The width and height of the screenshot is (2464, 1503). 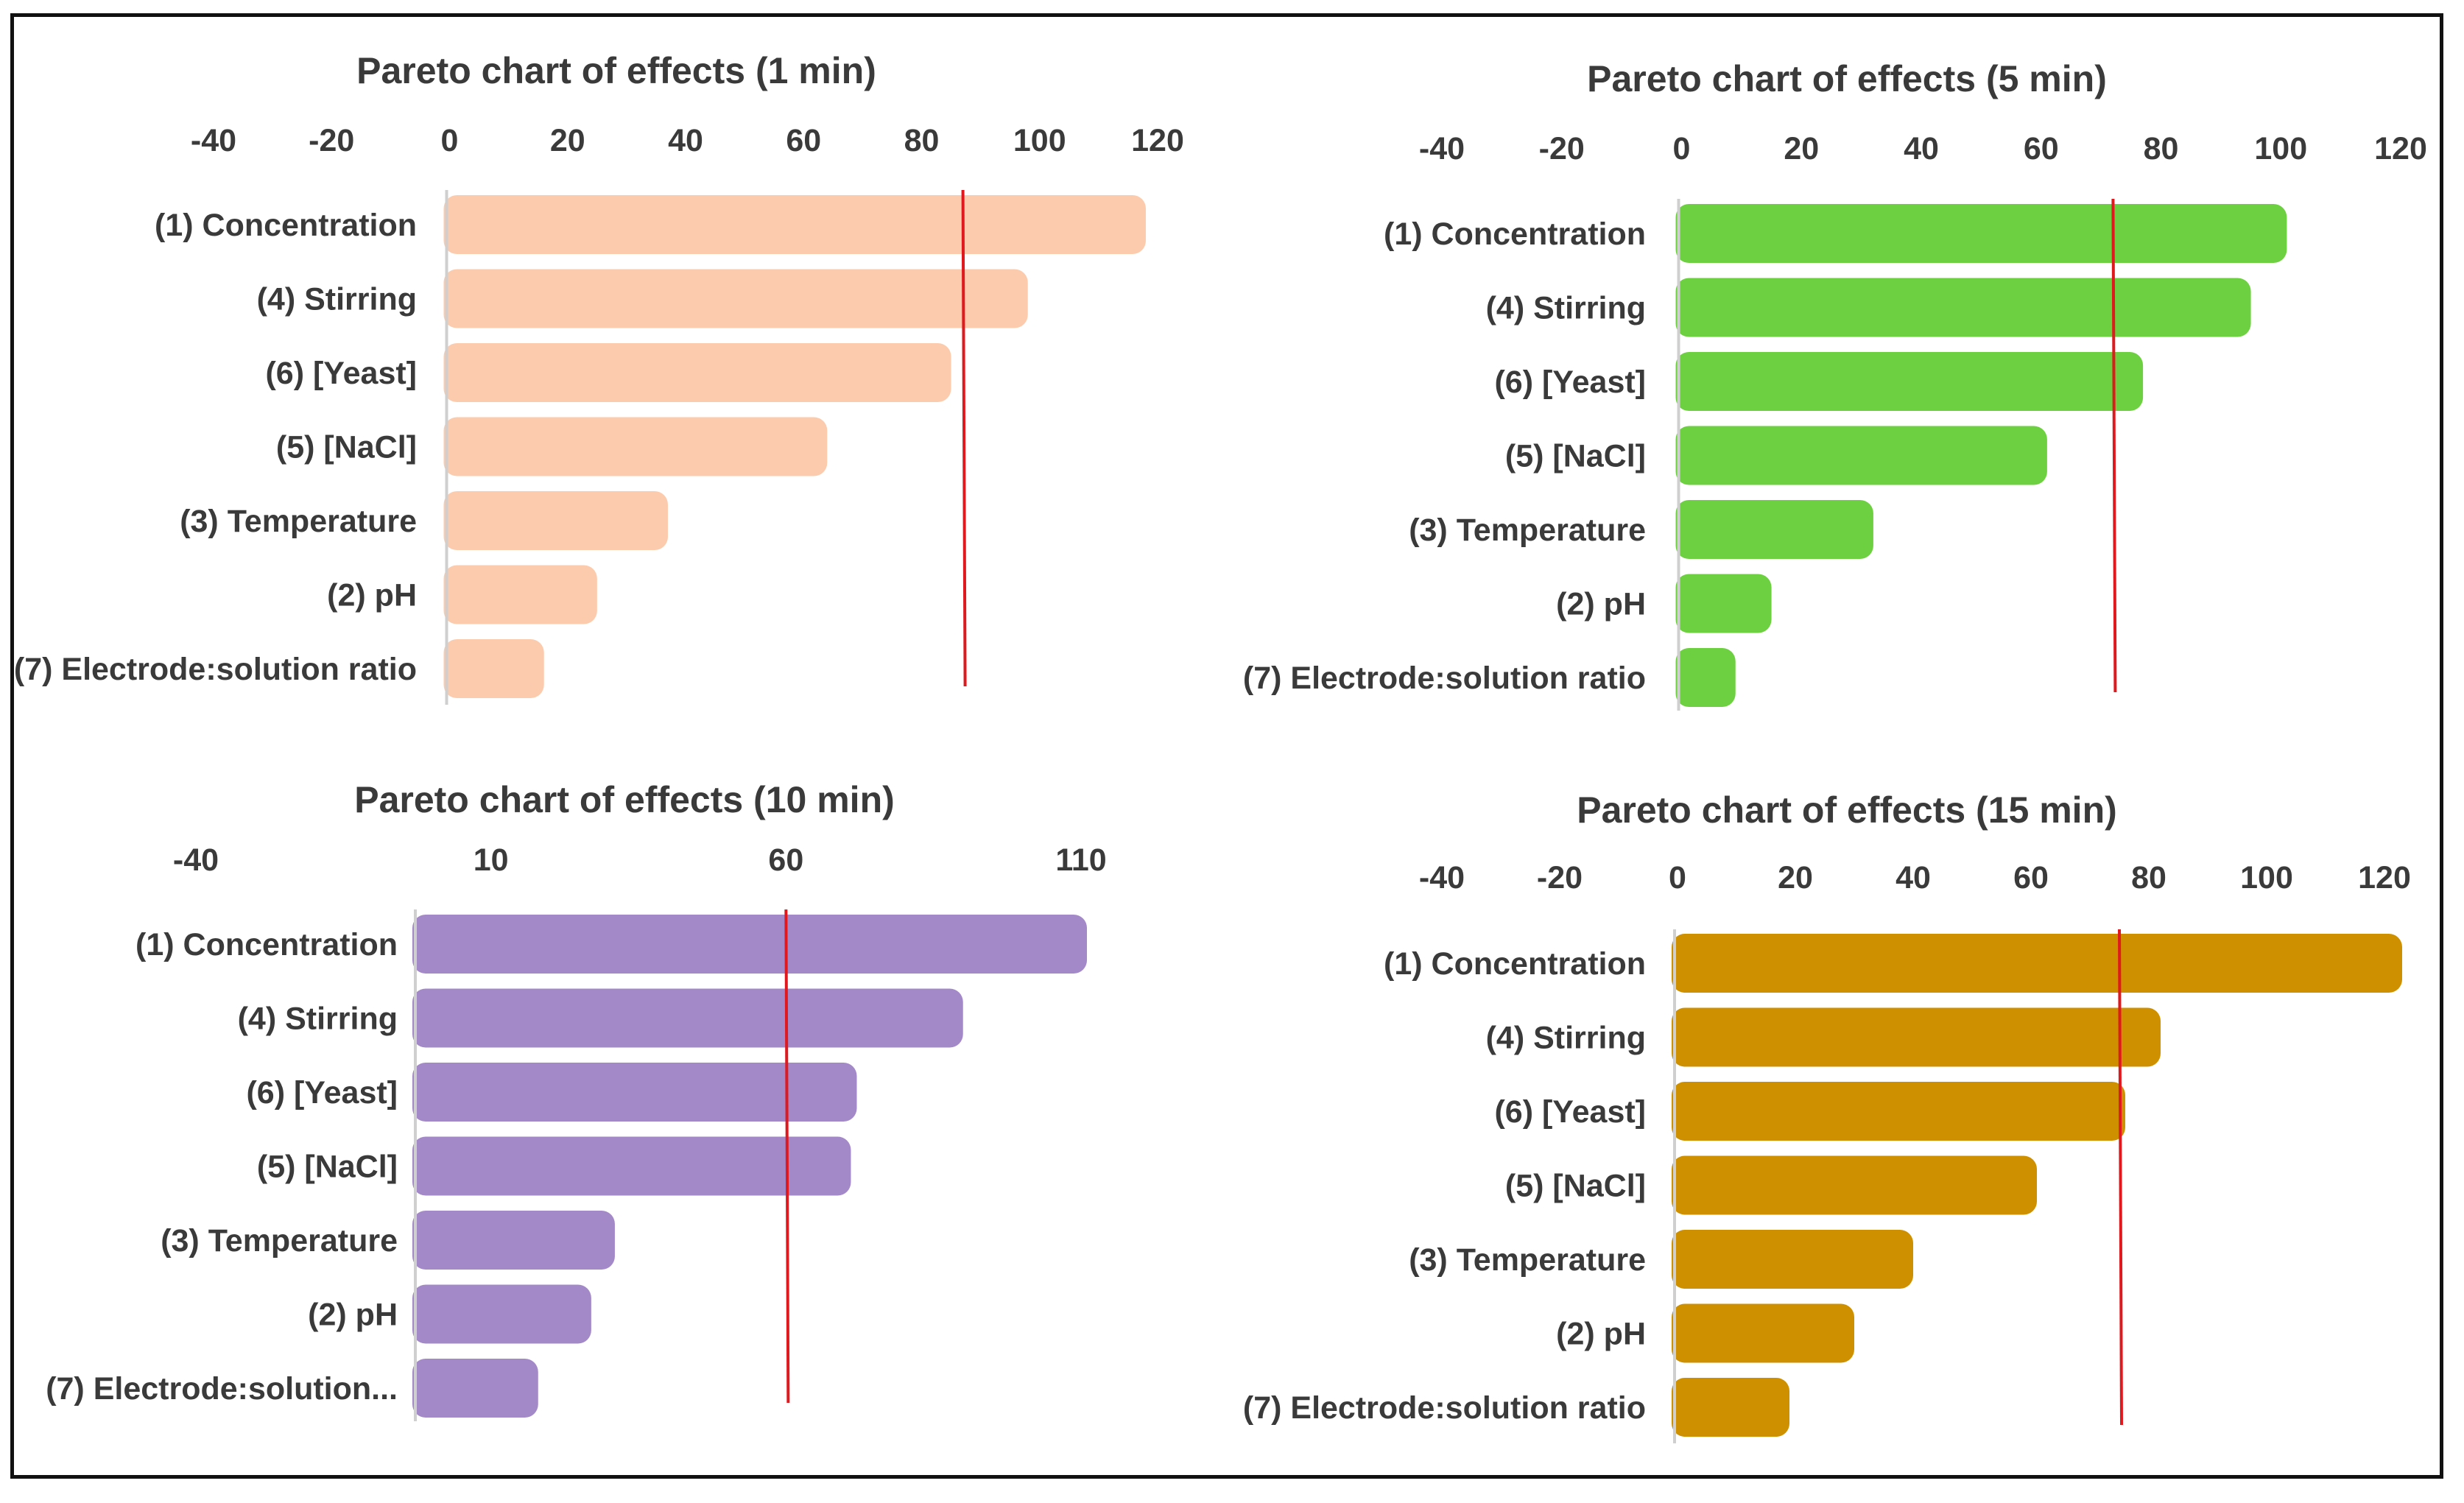 I want to click on chart-title: Pareto chart of effects (10 min), so click(x=624, y=799).